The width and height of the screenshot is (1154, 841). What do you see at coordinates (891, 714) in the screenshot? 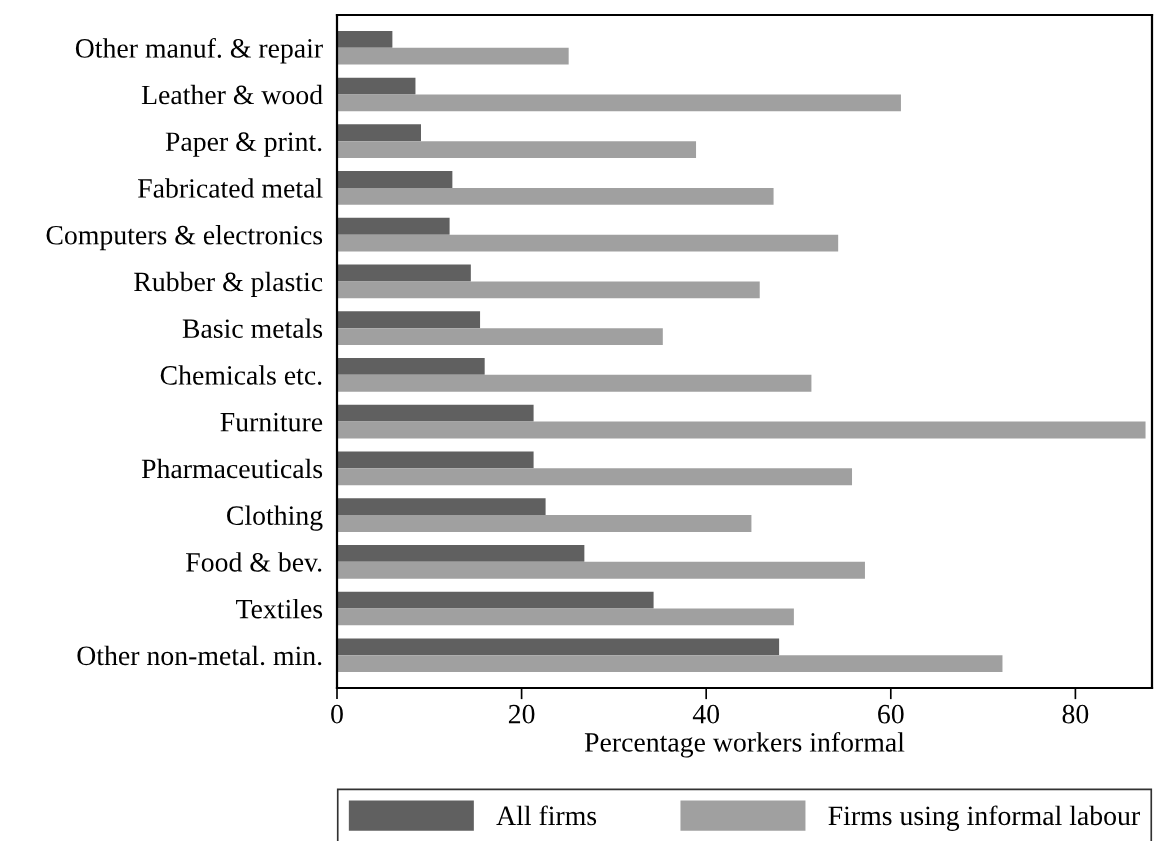
I see `x-tick-label: 60` at bounding box center [891, 714].